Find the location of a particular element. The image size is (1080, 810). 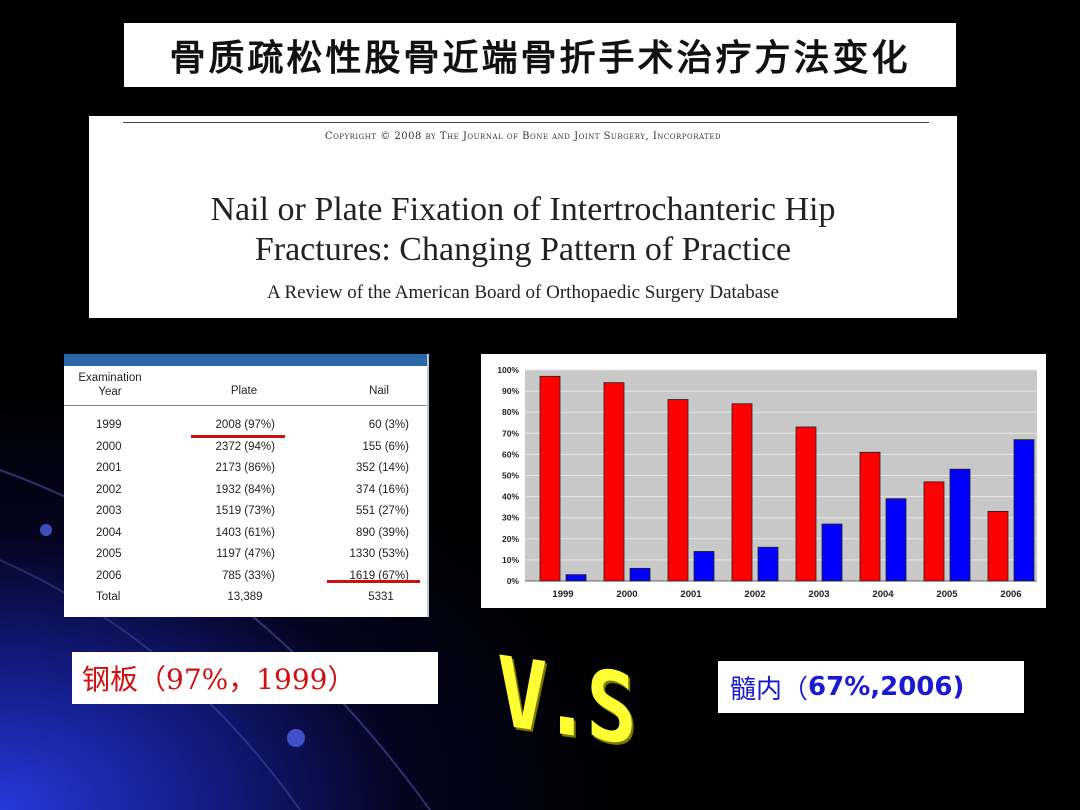

y-tick-label: 20% is located at coordinates (510, 539).